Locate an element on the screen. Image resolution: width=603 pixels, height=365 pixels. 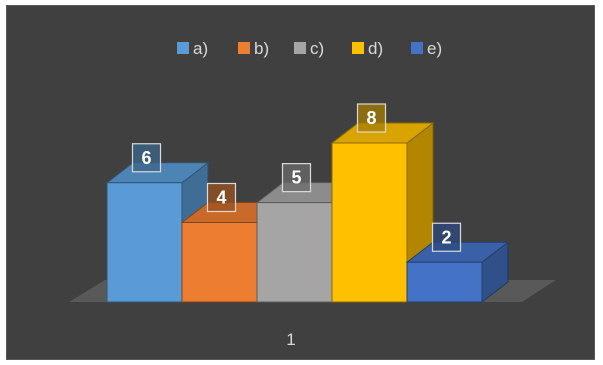
chart-legend: a) b) c) d) e) is located at coordinates (309, 48).